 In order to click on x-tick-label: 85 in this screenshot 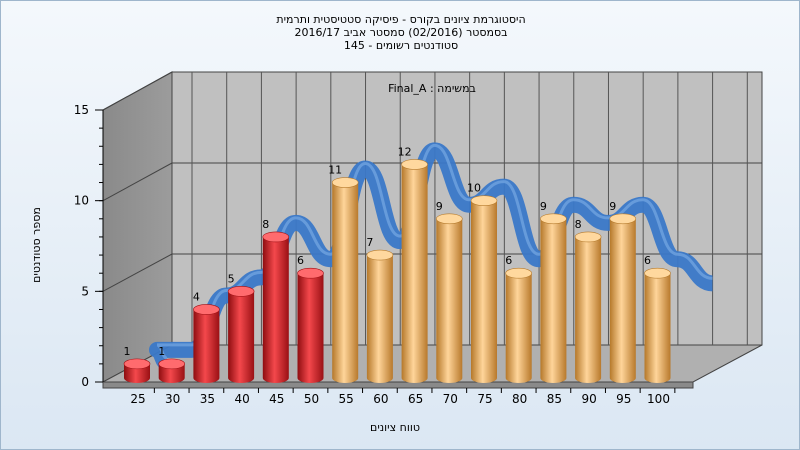, I will do `click(554, 399)`.